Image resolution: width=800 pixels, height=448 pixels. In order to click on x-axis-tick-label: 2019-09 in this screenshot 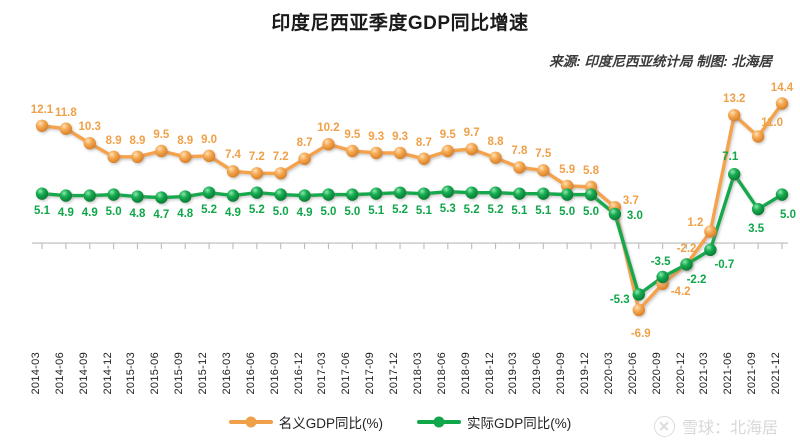, I will do `click(561, 373)`.